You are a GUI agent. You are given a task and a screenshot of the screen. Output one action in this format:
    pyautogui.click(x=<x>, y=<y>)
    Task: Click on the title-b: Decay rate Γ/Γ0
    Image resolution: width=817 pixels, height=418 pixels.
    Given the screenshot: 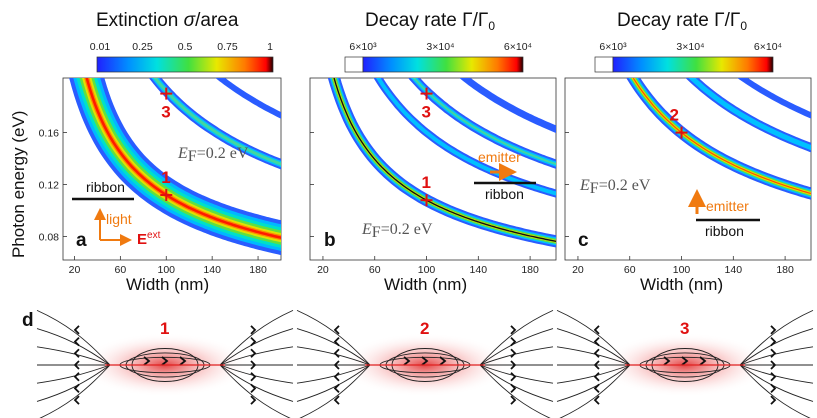 What is the action you would take?
    pyautogui.click(x=430, y=21)
    